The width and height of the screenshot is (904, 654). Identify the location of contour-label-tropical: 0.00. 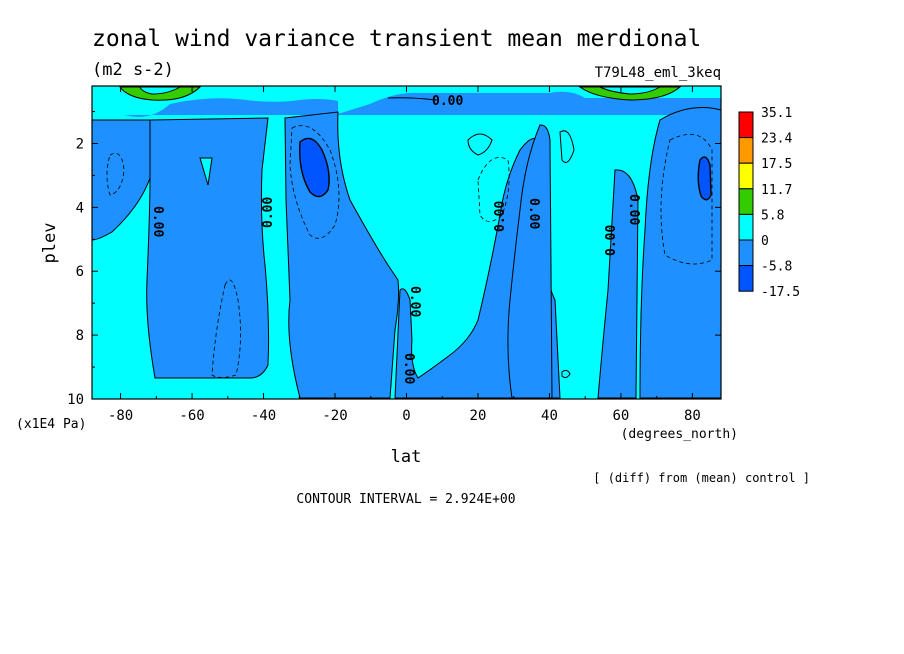
(500, 216).